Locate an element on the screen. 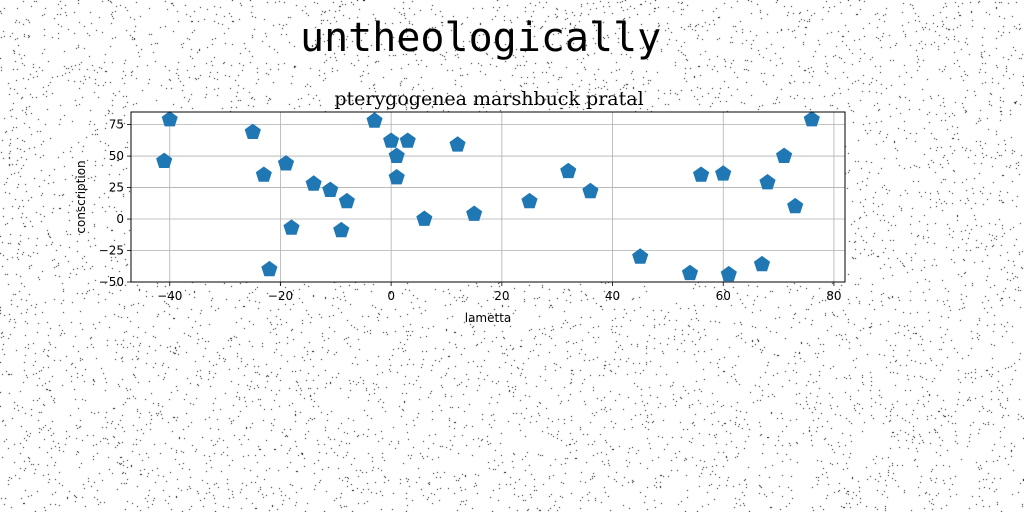 The image size is (1024, 512). y-axis-ticks: −50 −25 0 25 50 75 is located at coordinates (115, 203).